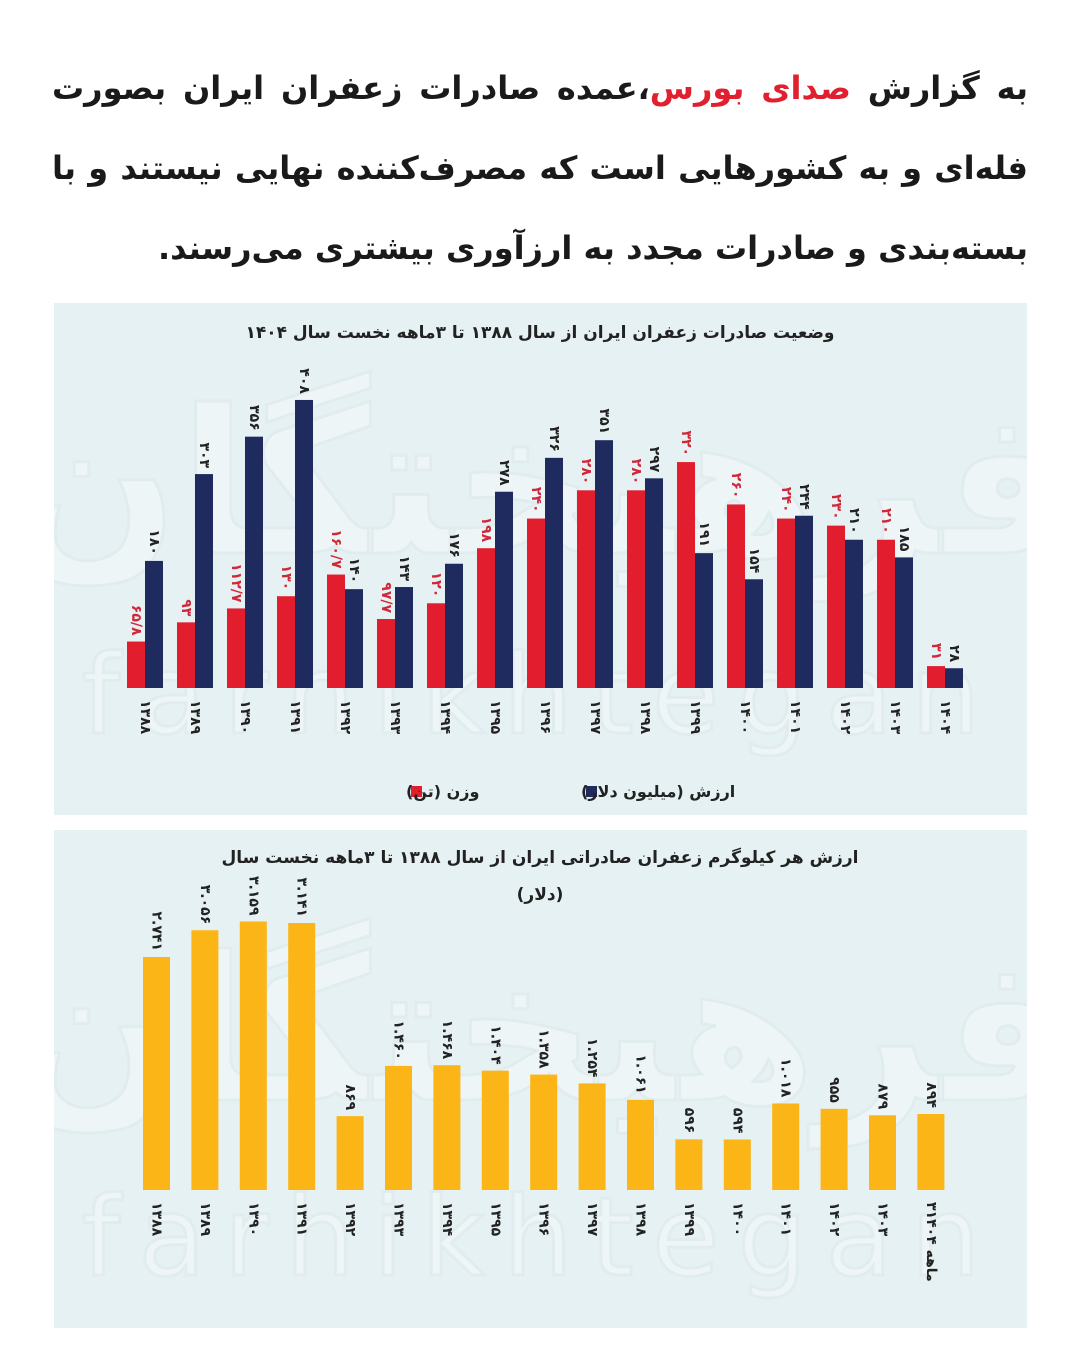 This screenshot has height=1345, width=1077. I want to click on source-link: صدای بورس, so click(750, 88).